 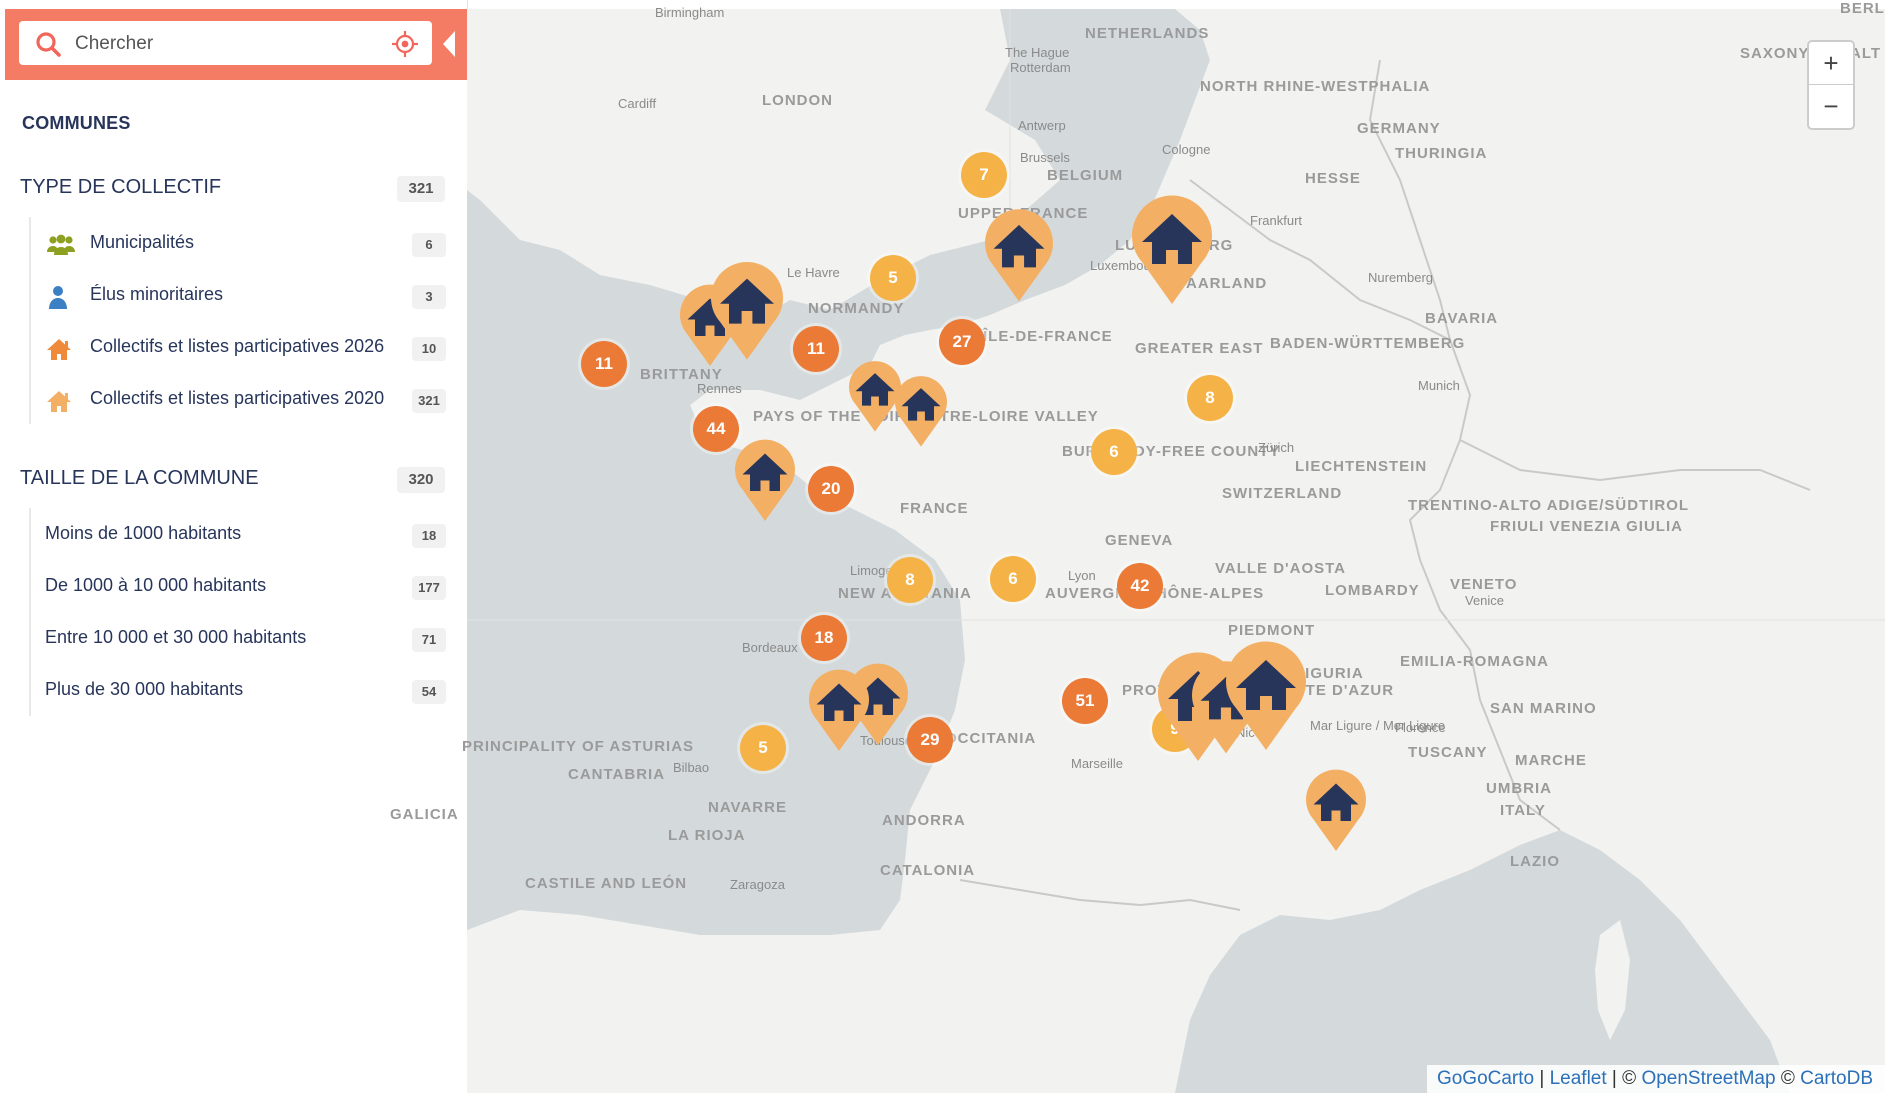 What do you see at coordinates (930, 740) in the screenshot?
I see `cluster-marker: 29` at bounding box center [930, 740].